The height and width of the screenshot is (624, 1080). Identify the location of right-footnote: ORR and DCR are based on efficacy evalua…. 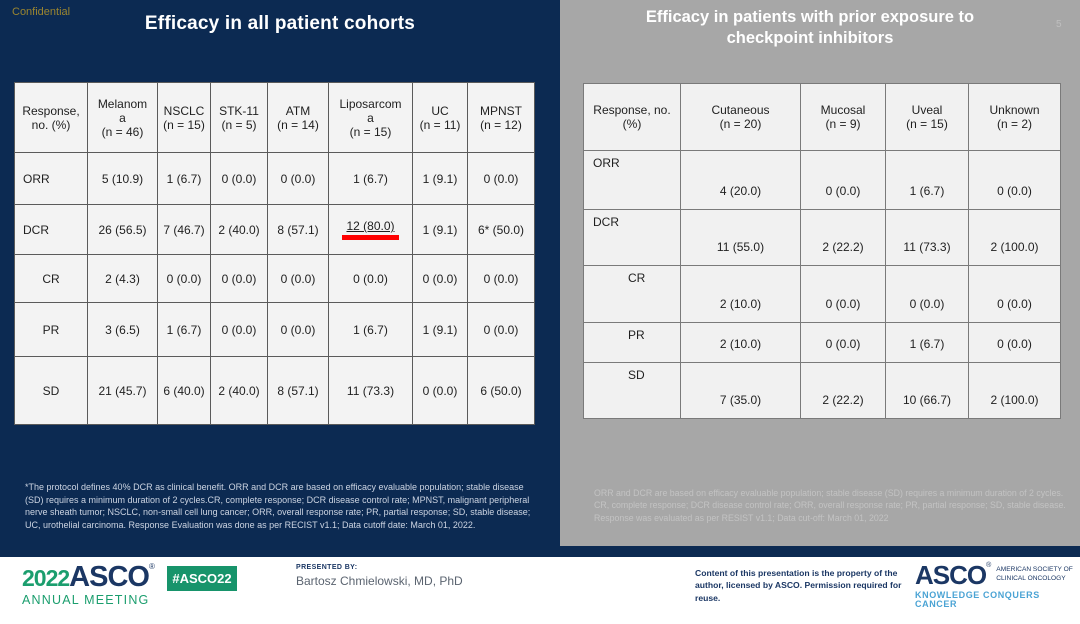
(830, 505).